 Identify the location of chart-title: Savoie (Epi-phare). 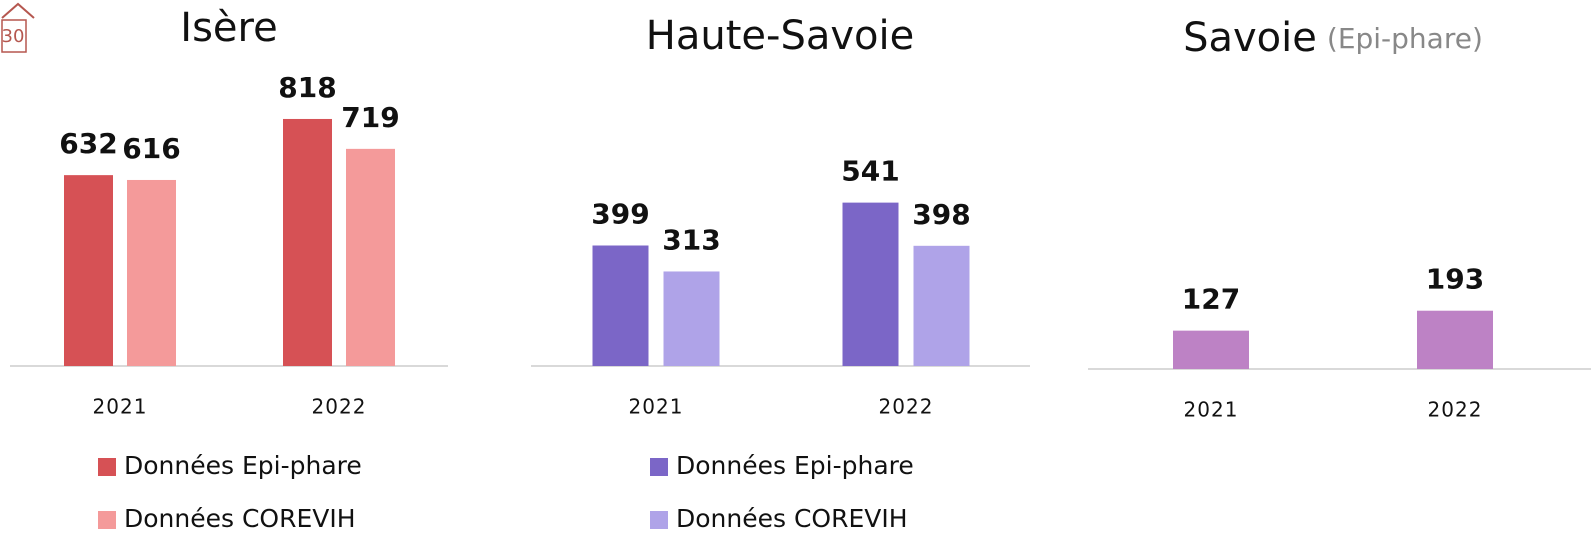
(1333, 38).